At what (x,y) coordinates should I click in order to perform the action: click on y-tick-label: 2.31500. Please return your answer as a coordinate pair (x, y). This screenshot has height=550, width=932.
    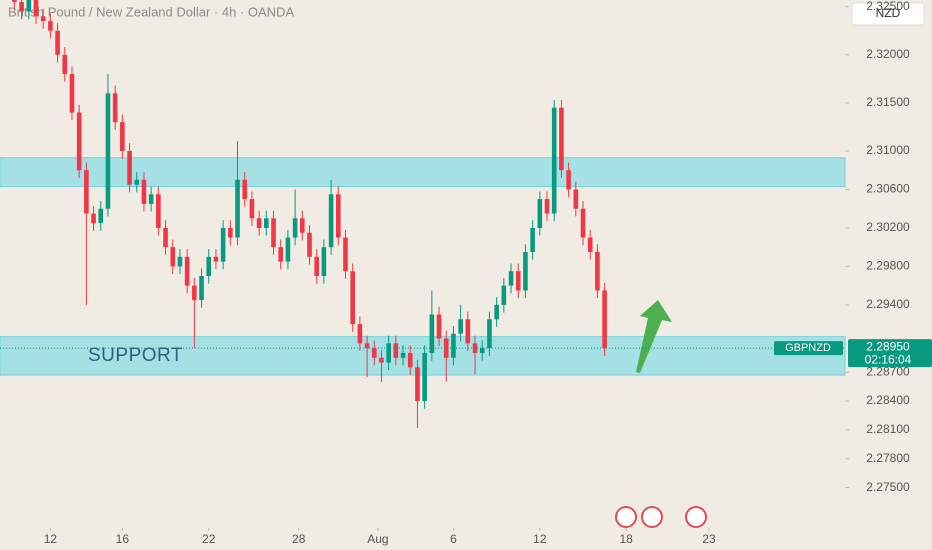
    Looking at the image, I should click on (888, 102).